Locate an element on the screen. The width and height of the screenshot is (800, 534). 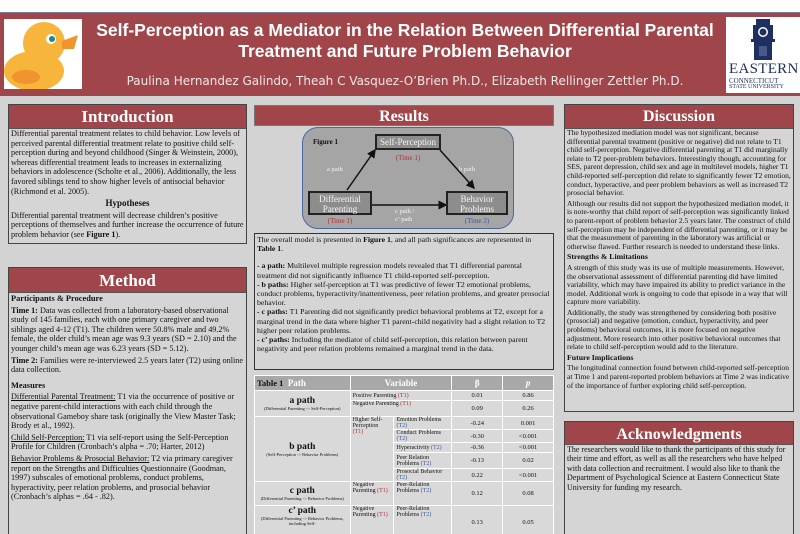
p-cell: 0.86 is located at coordinates (528, 395).